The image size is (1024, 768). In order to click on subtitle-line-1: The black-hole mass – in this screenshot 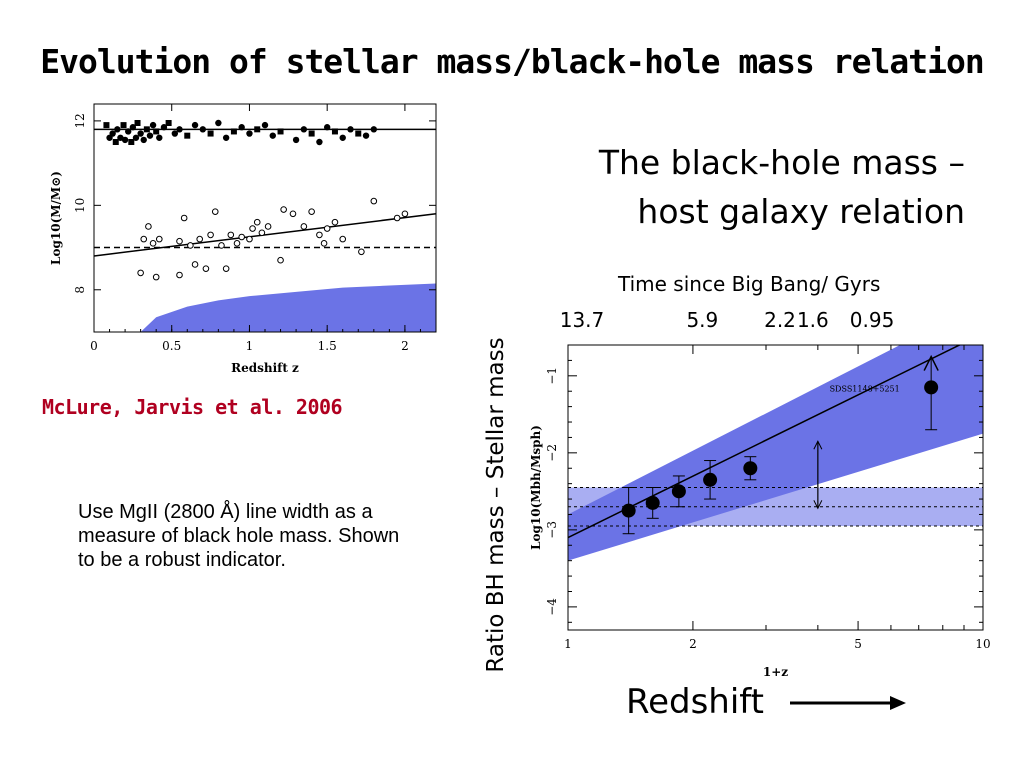, I will do `click(781, 162)`.